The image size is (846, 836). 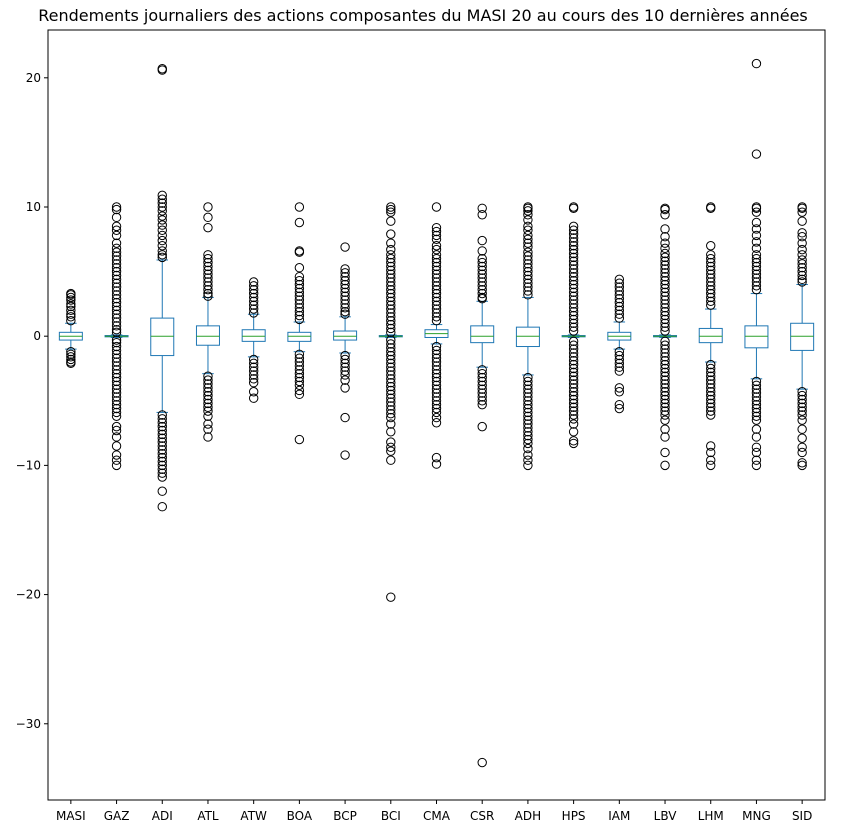 What do you see at coordinates (300, 816) in the screenshot?
I see `x-tick-label: BOA` at bounding box center [300, 816].